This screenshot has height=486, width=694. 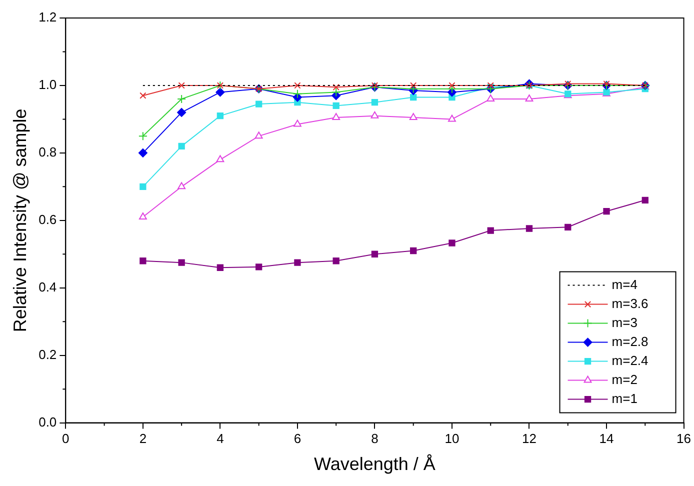 I want to click on x-tick-label: 2, so click(x=143, y=438).